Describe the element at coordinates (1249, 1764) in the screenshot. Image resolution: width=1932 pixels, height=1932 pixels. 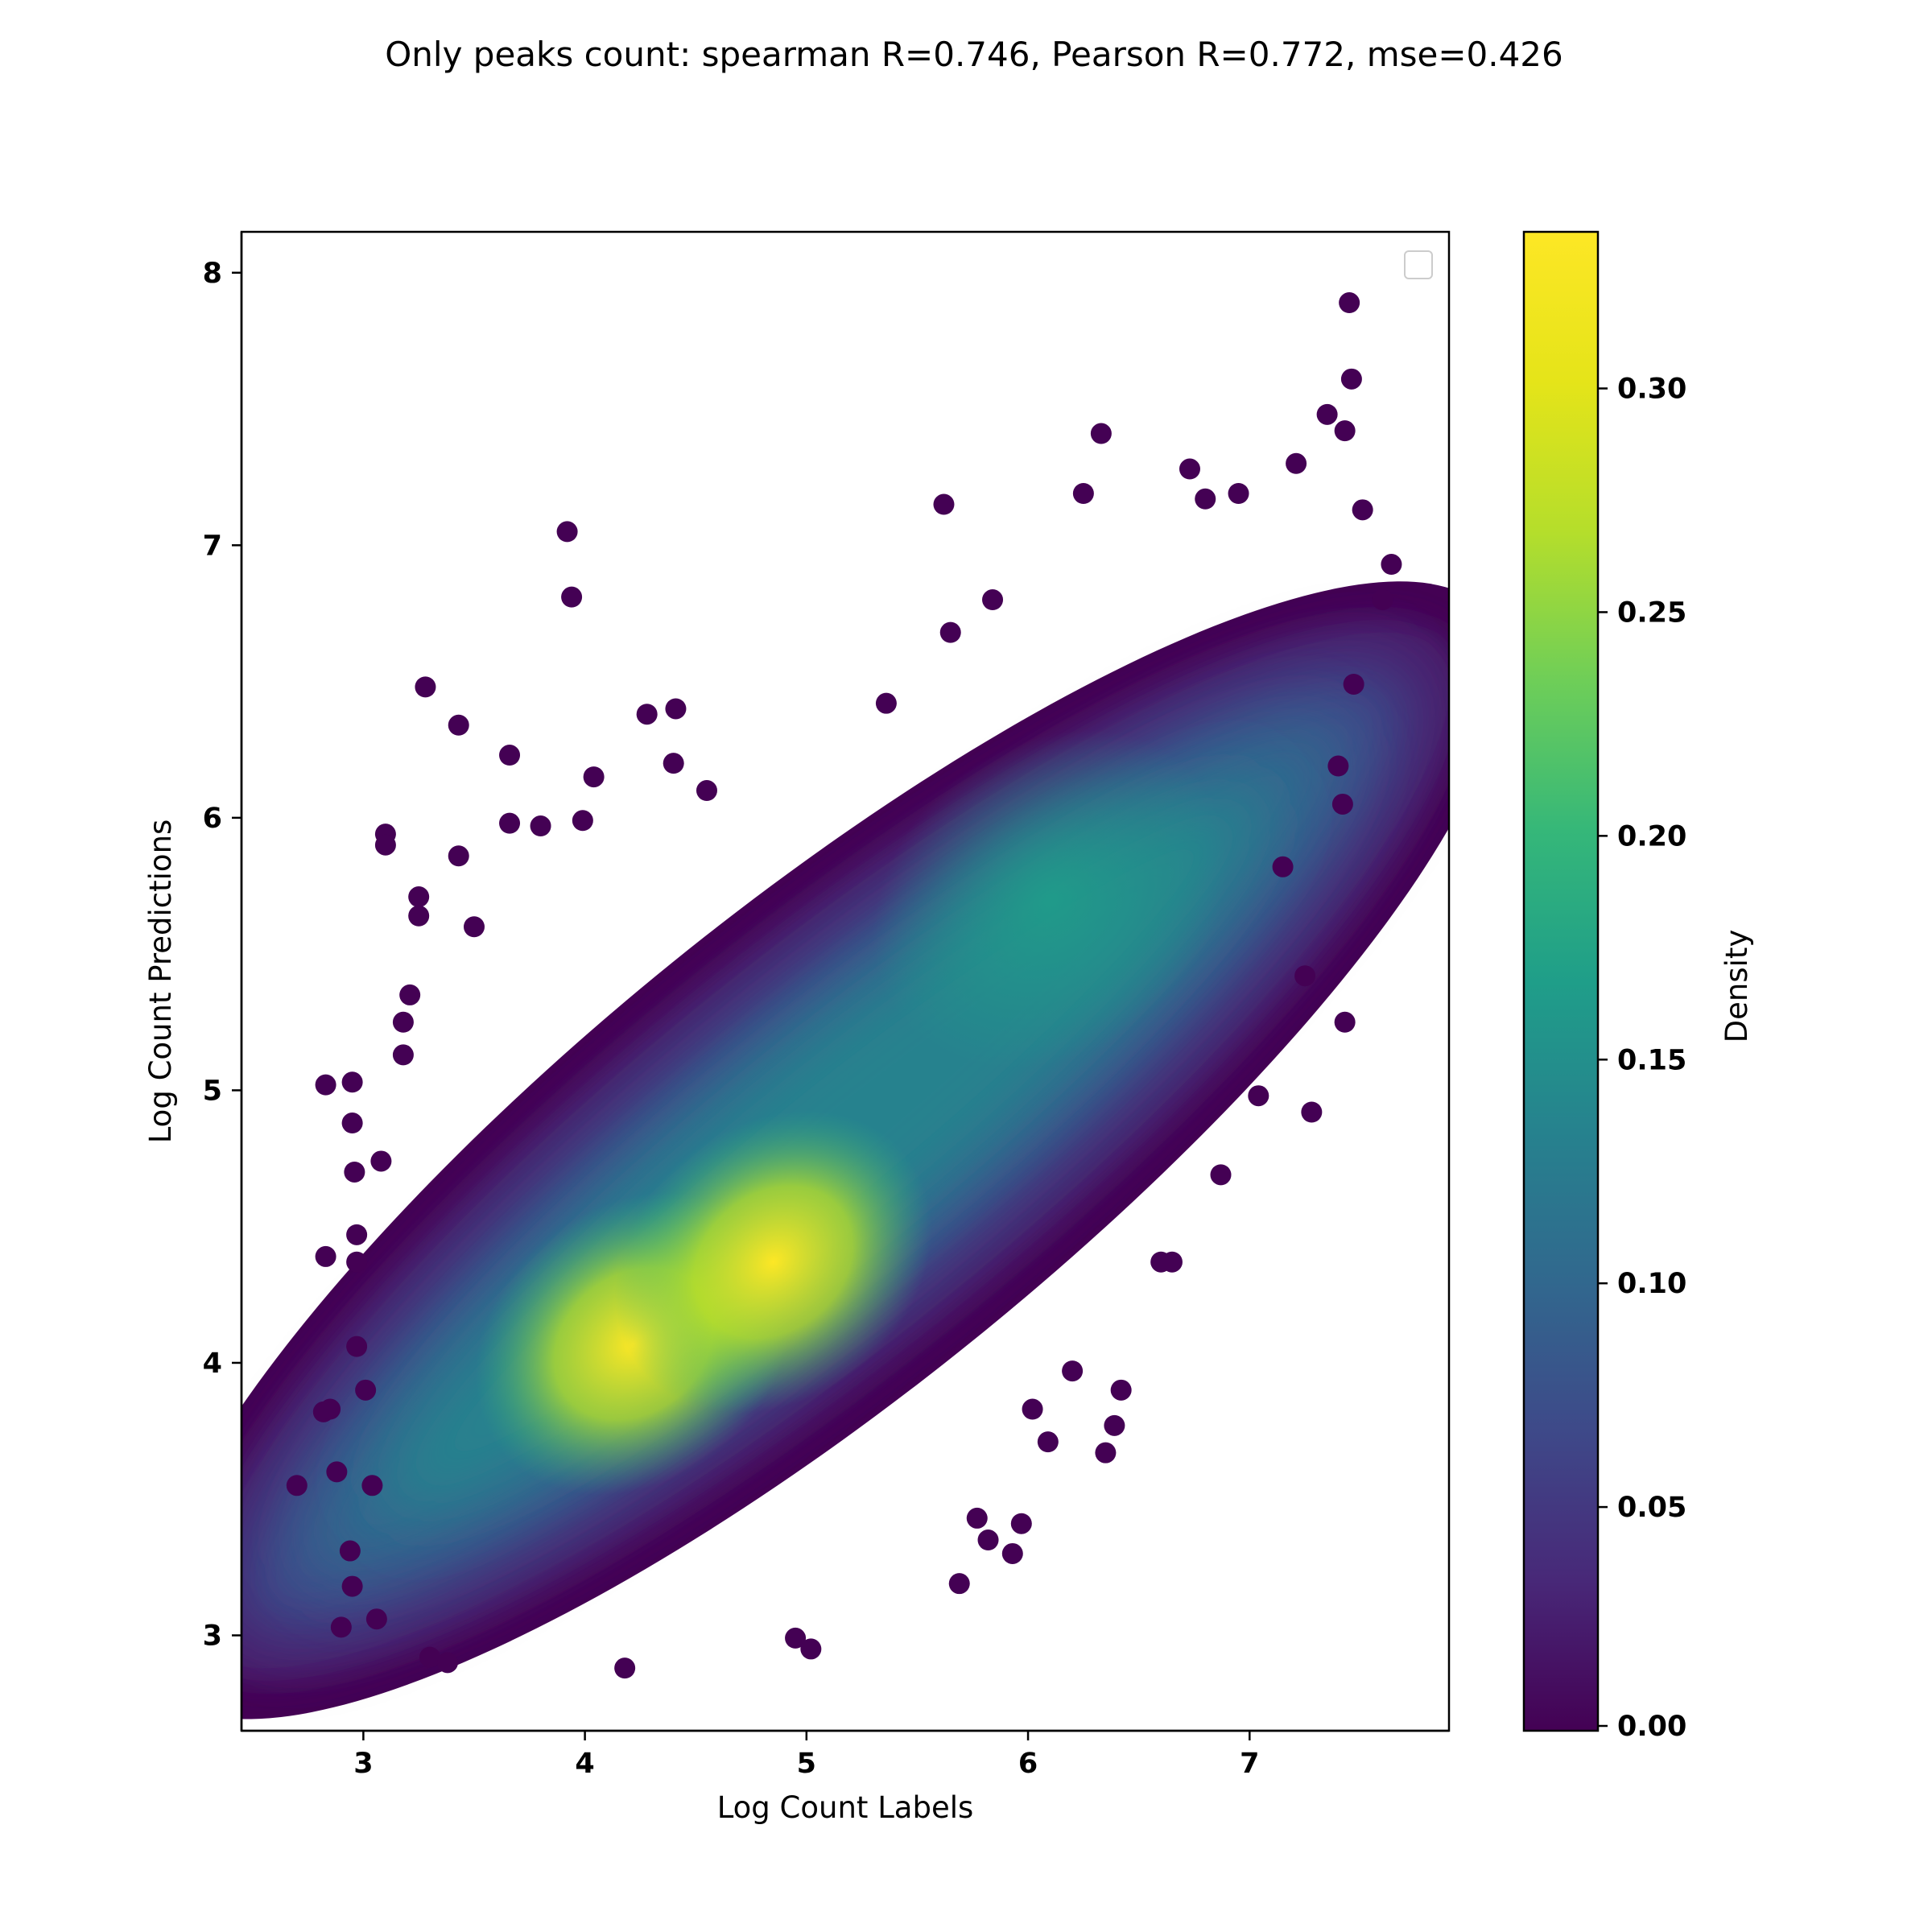
I see `x-tick-label: 7` at that location.